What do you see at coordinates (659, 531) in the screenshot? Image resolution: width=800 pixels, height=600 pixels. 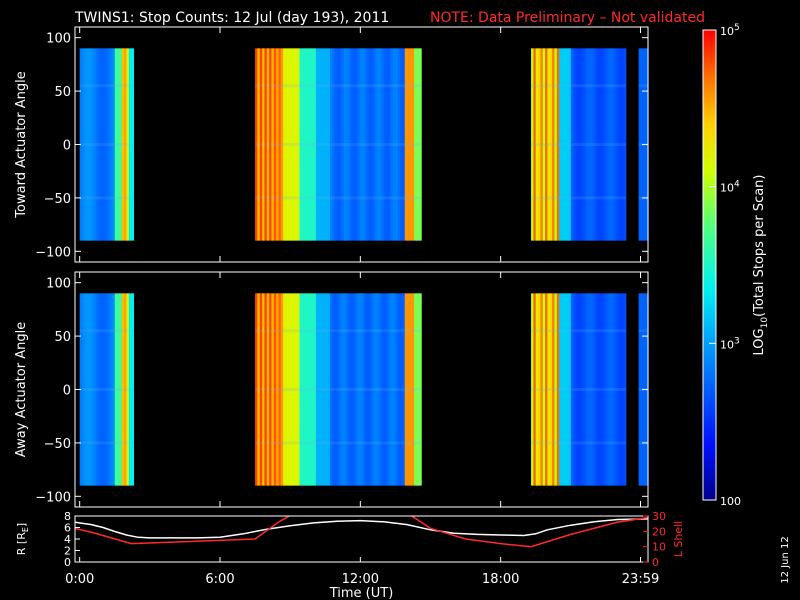 I see `l-tick-label: 20` at bounding box center [659, 531].